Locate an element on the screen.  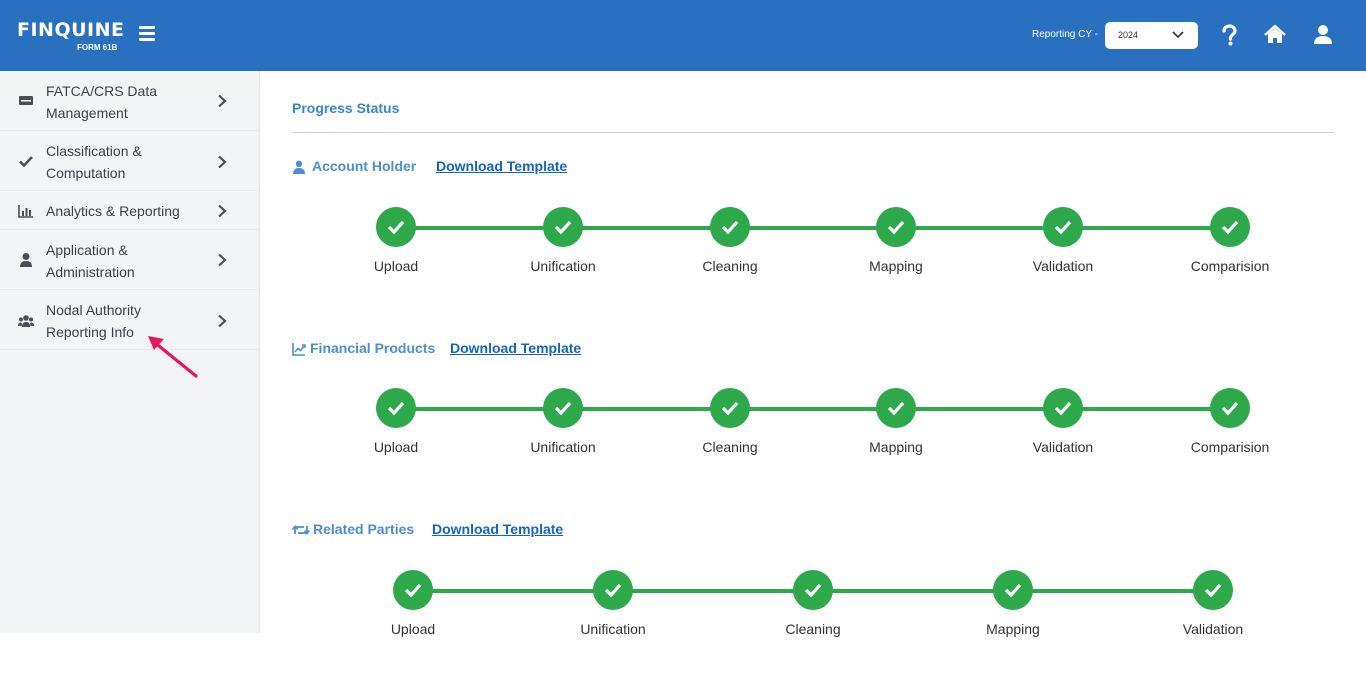
sidebar-item-label: Management is located at coordinates (87, 113).